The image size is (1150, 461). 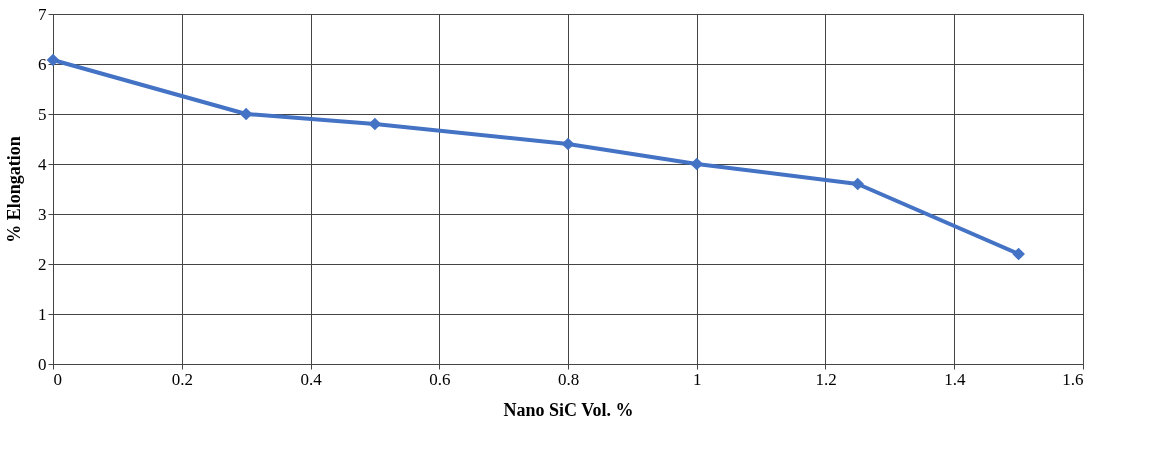 I want to click on x-tick-label: 0, so click(x=57, y=379).